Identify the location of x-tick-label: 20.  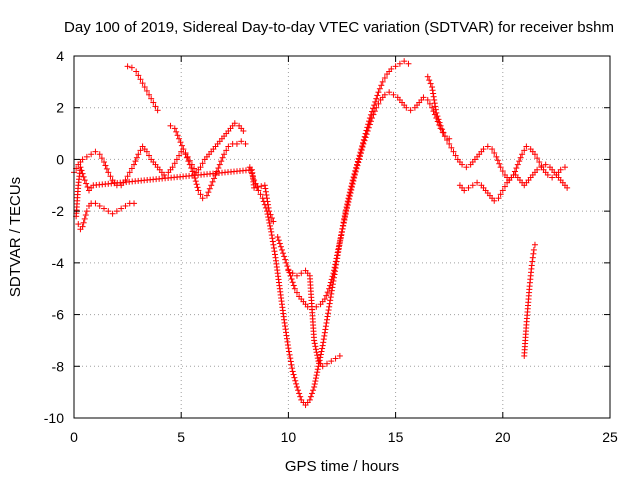
(503, 437).